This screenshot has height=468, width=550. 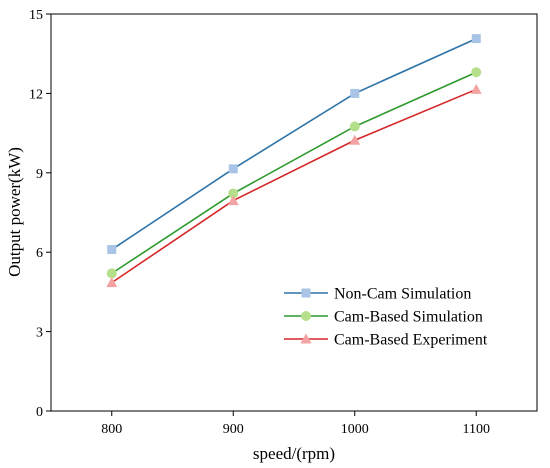 I want to click on y-axis: 0 3 6 9 12 15, so click(x=40, y=214).